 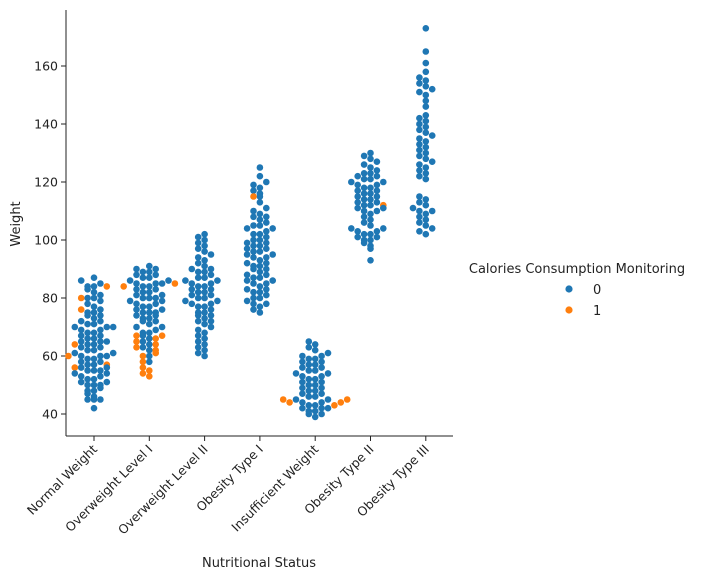 I want to click on x-axis-title: Nutritional Status, so click(x=259, y=563).